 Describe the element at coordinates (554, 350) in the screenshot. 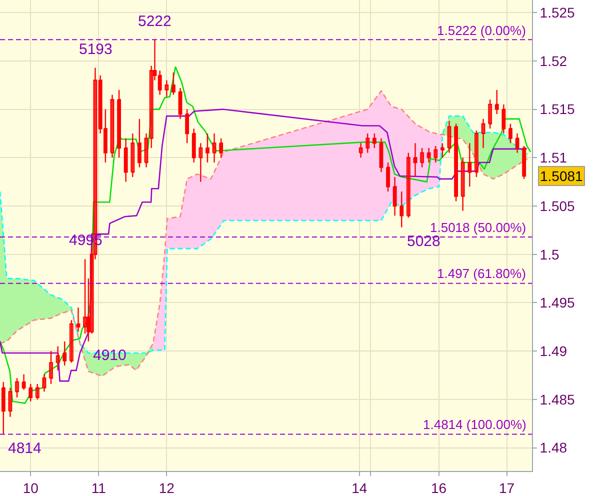

I see `y-tick-label: 1.49` at that location.